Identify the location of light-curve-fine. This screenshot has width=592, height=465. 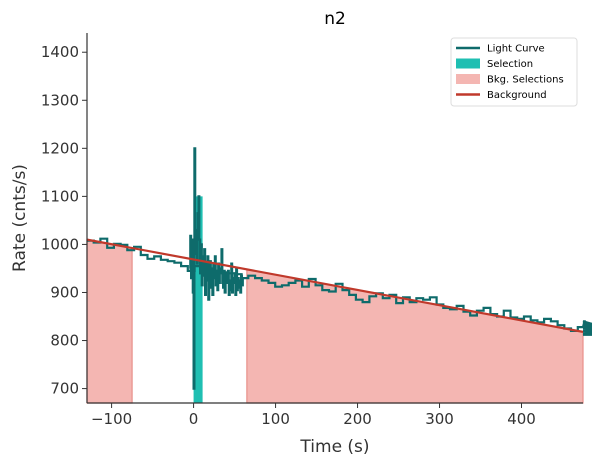
(216, 268).